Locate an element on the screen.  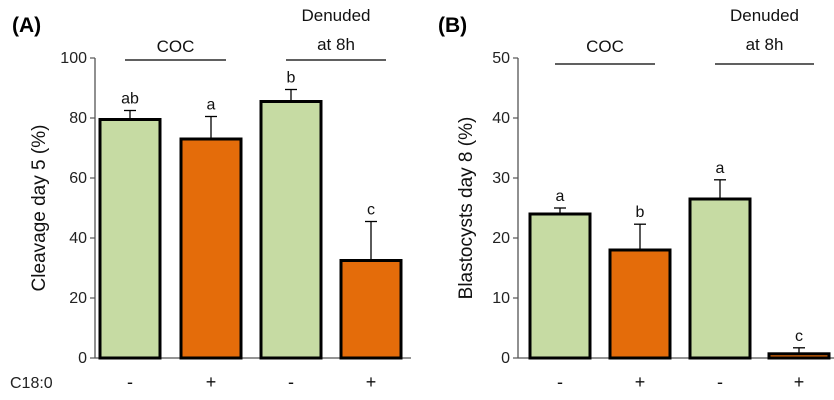
panel-label: (A) is located at coordinates (26, 25).